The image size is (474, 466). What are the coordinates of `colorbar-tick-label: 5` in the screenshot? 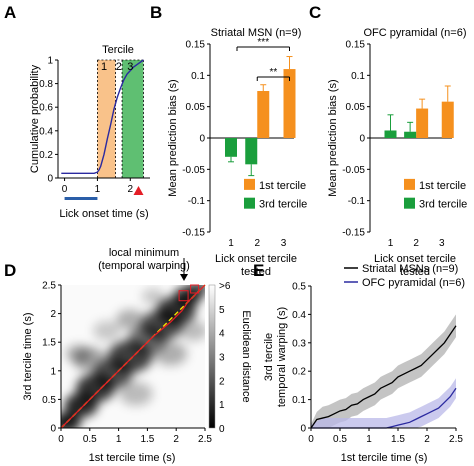 It's located at (222, 310).